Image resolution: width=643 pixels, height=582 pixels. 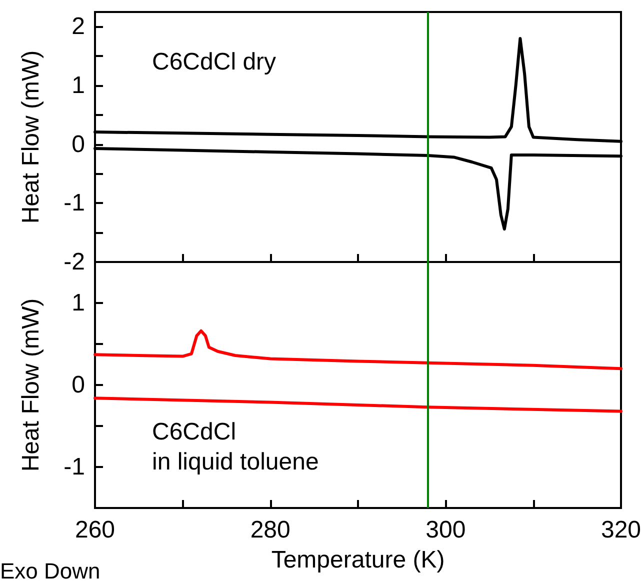 I want to click on text: Exo Down, so click(x=50, y=570).